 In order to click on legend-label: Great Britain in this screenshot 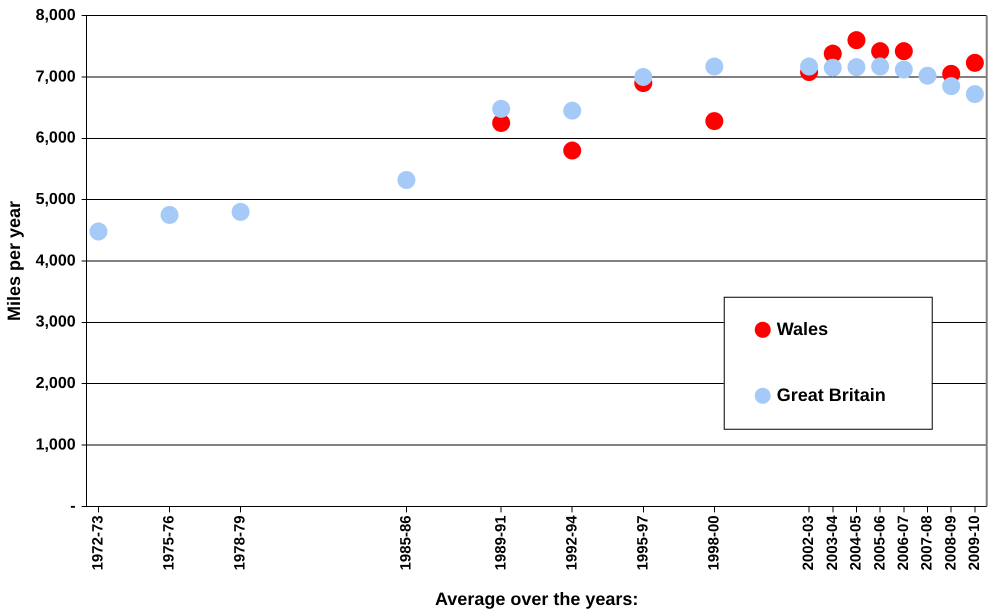, I will do `click(831, 394)`.